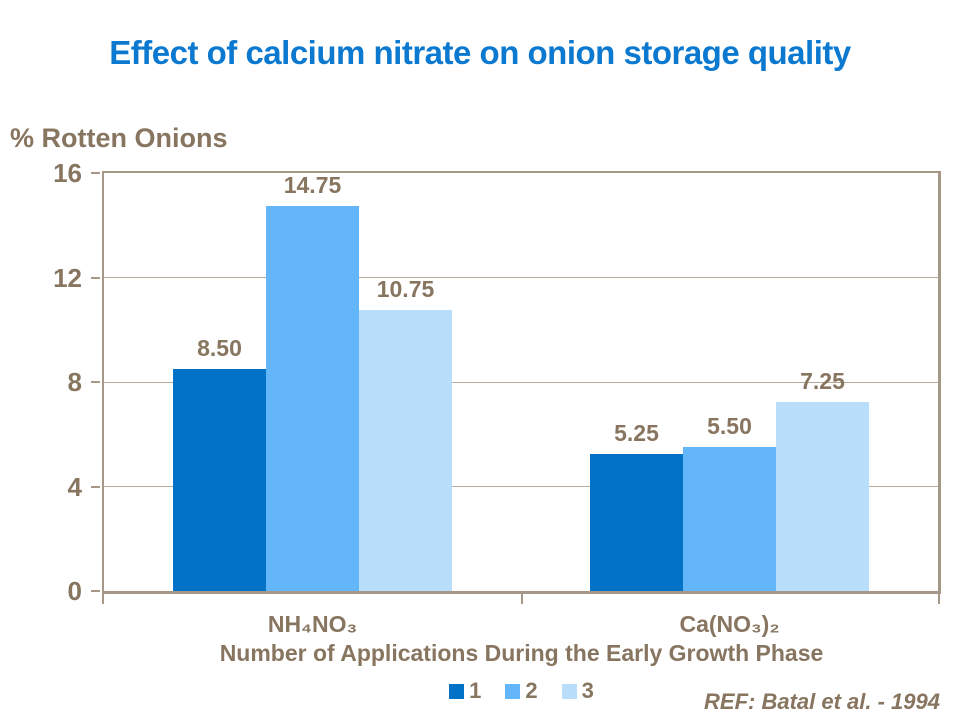  I want to click on legend-item: 2, so click(521, 690).